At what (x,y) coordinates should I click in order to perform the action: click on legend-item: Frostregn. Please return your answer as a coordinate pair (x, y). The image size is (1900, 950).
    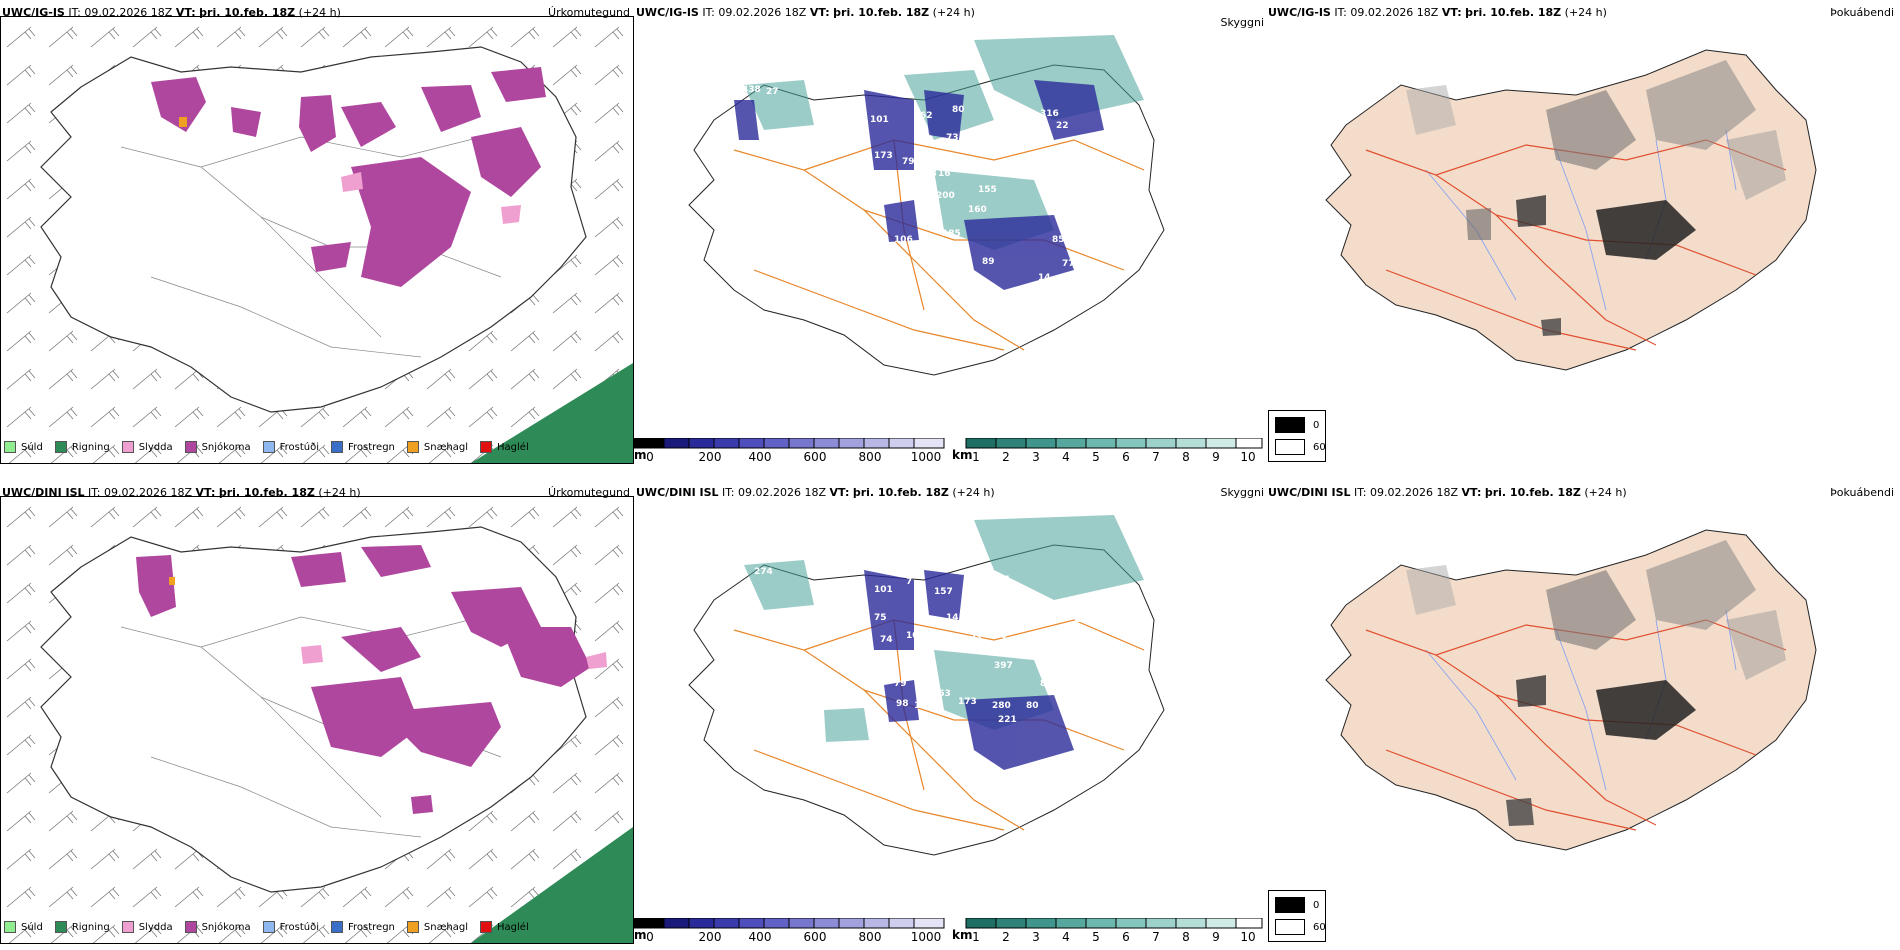
    Looking at the image, I should click on (363, 447).